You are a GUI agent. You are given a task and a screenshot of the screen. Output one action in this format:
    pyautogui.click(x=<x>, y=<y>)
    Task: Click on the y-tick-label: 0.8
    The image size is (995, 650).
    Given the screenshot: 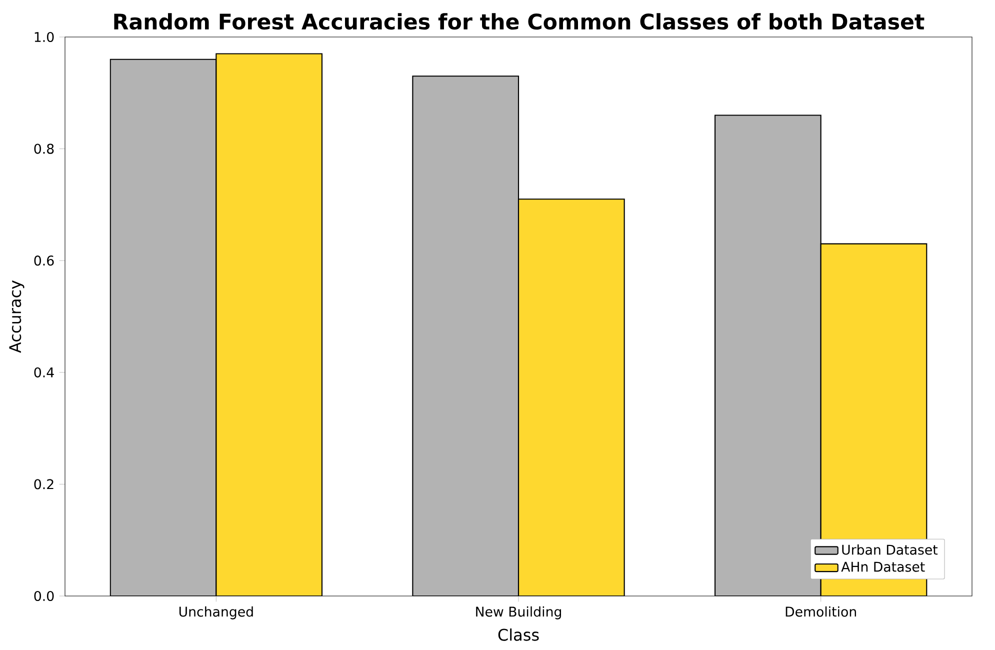 What is the action you would take?
    pyautogui.click(x=44, y=149)
    